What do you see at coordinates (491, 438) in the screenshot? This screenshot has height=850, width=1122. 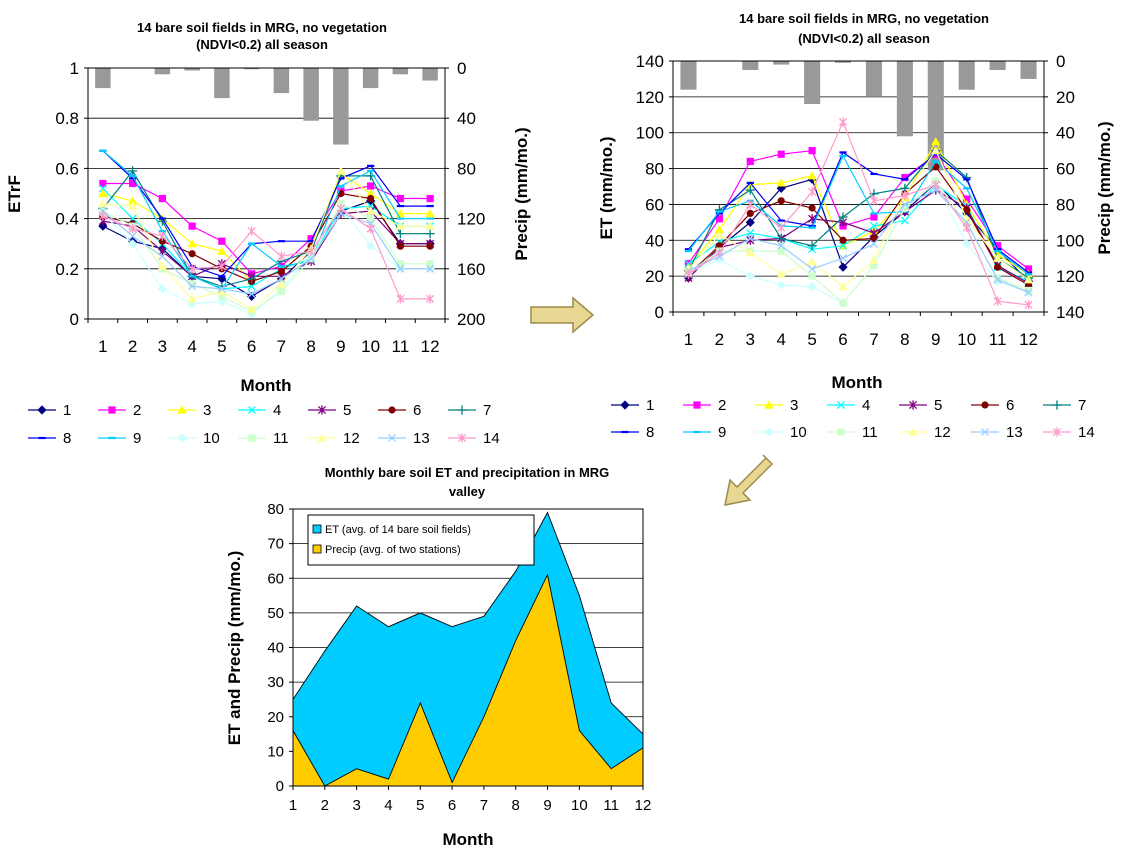 I see `legend-label-14: 14` at bounding box center [491, 438].